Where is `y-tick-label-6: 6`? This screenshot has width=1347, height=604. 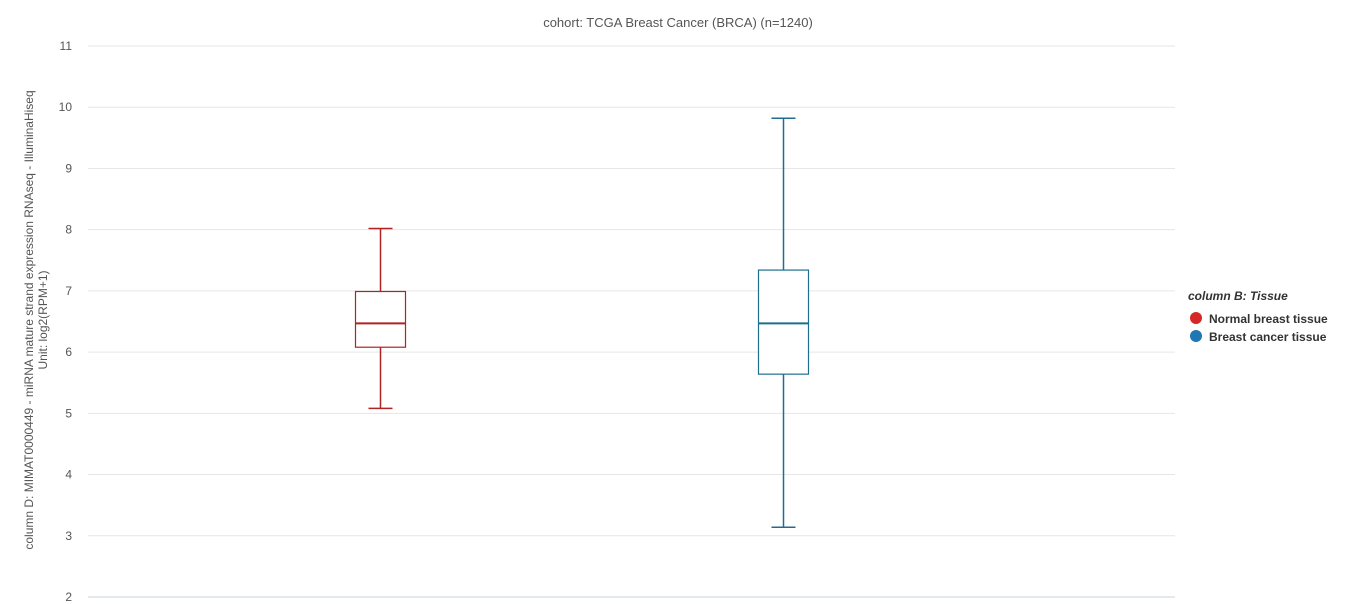
y-tick-label-6: 6 is located at coordinates (68, 352).